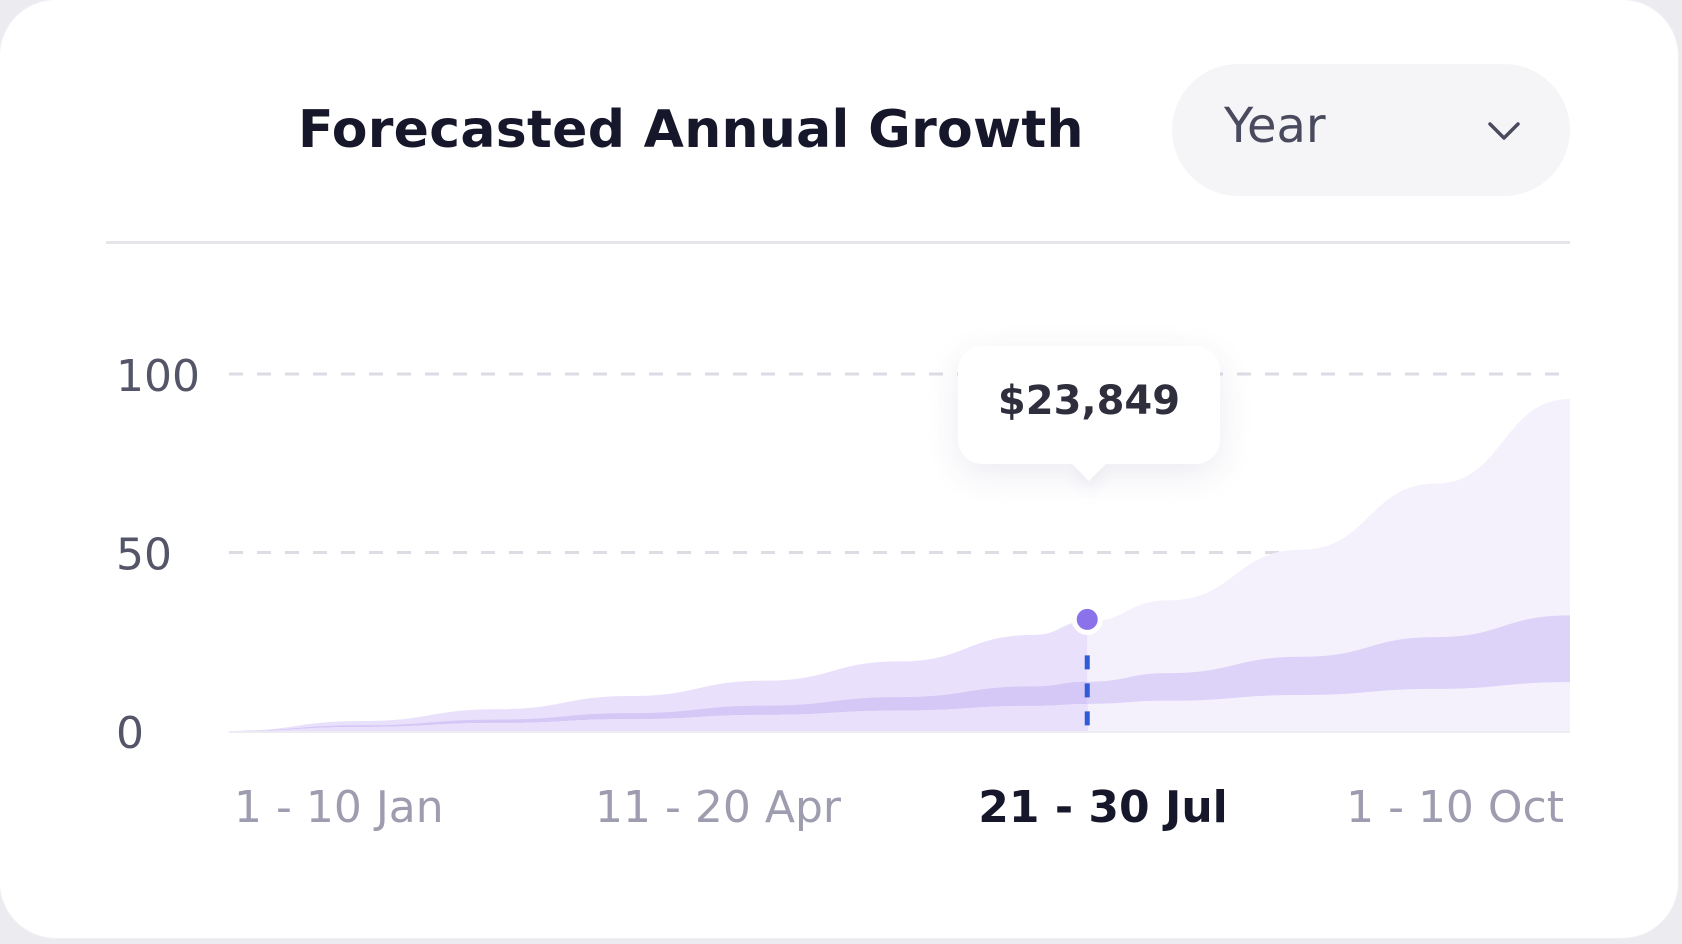  Describe the element at coordinates (1102, 807) in the screenshot. I see `x-tick-label: 21 - 30 Jul` at that location.